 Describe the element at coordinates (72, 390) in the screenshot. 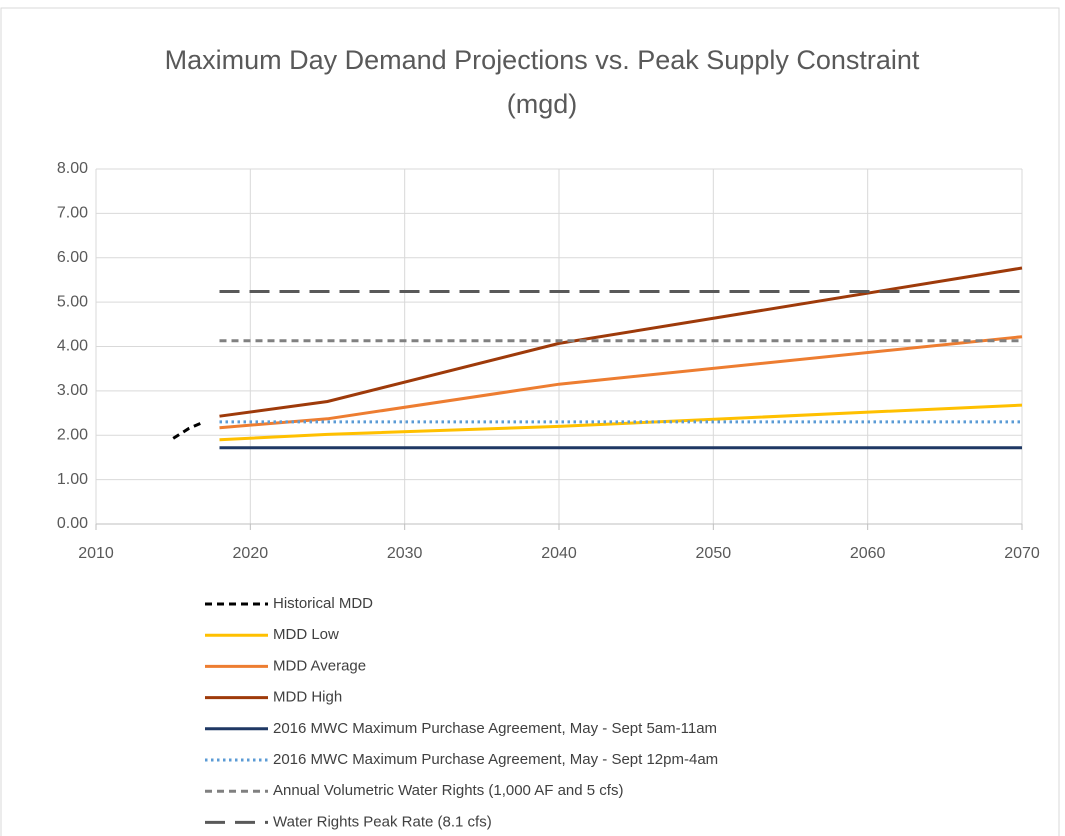

I see `y-tick-label: 3.00` at that location.